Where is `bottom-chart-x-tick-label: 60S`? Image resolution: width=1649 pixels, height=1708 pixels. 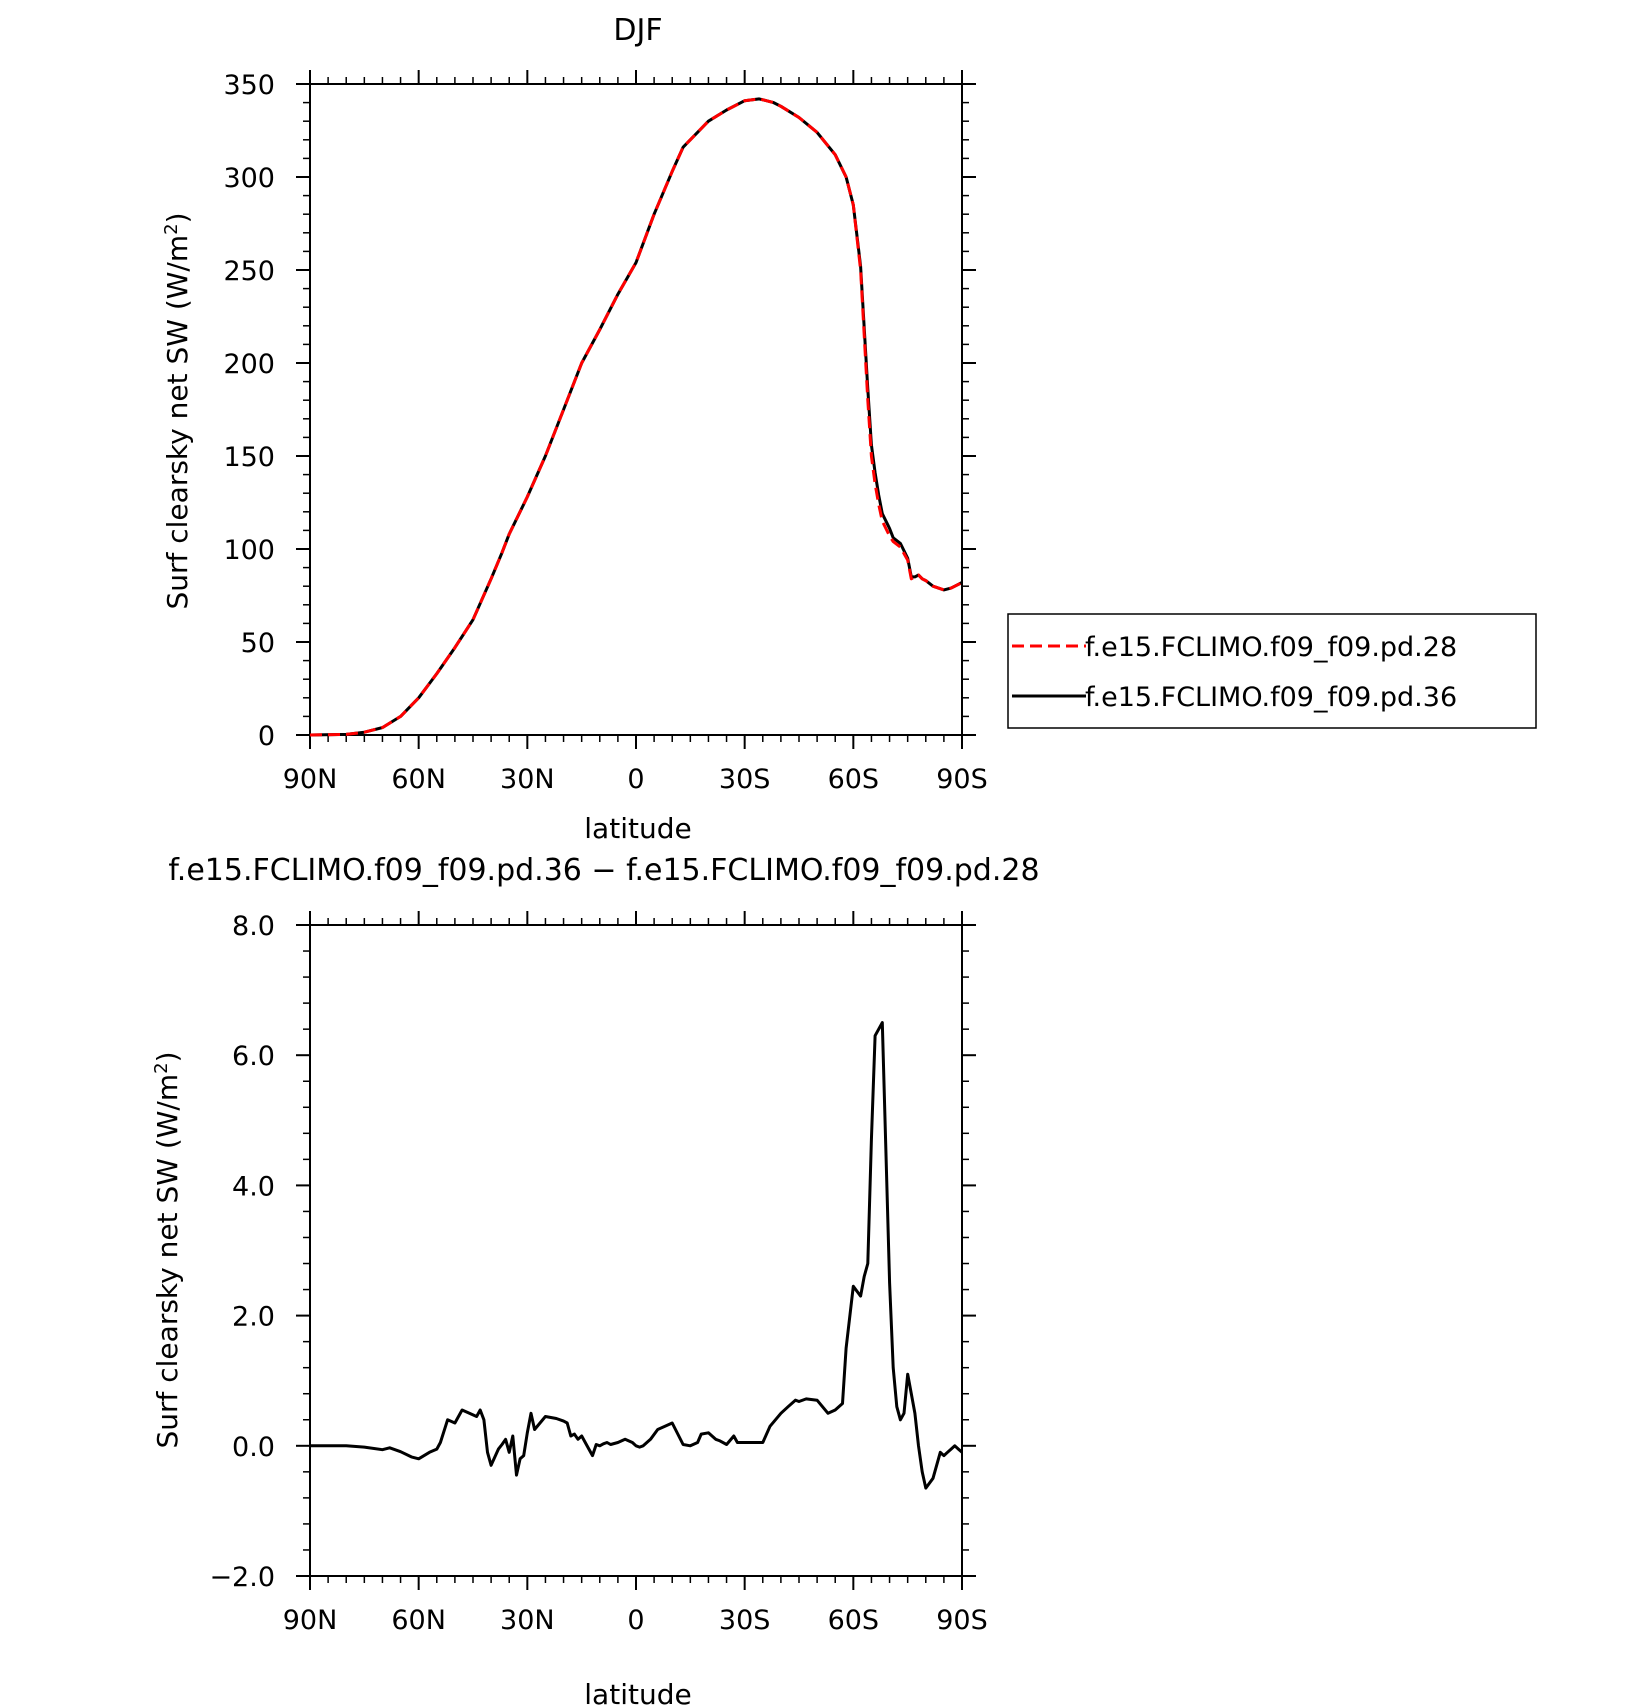 bottom-chart-x-tick-label: 60S is located at coordinates (854, 1620).